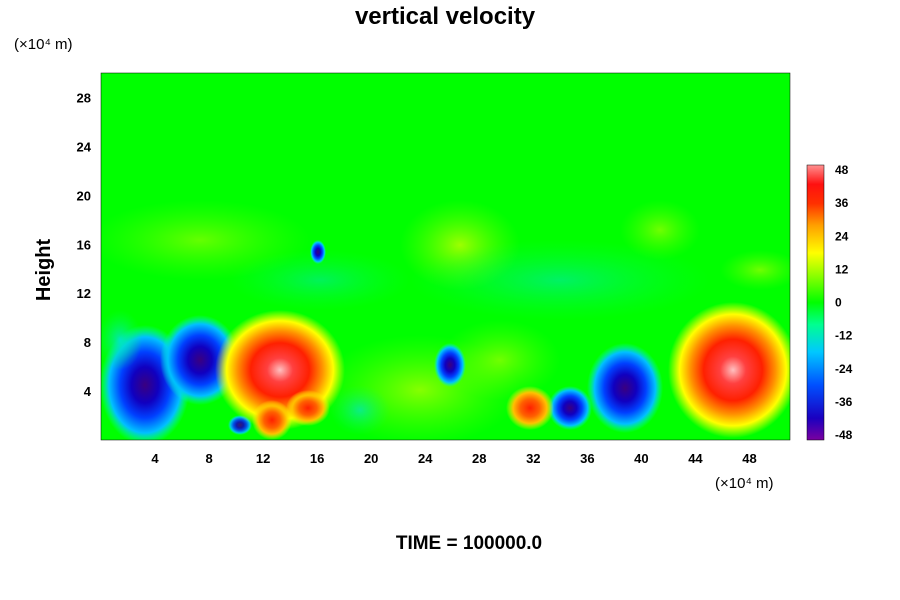  I want to click on x-tick-label: 48, so click(749, 458).